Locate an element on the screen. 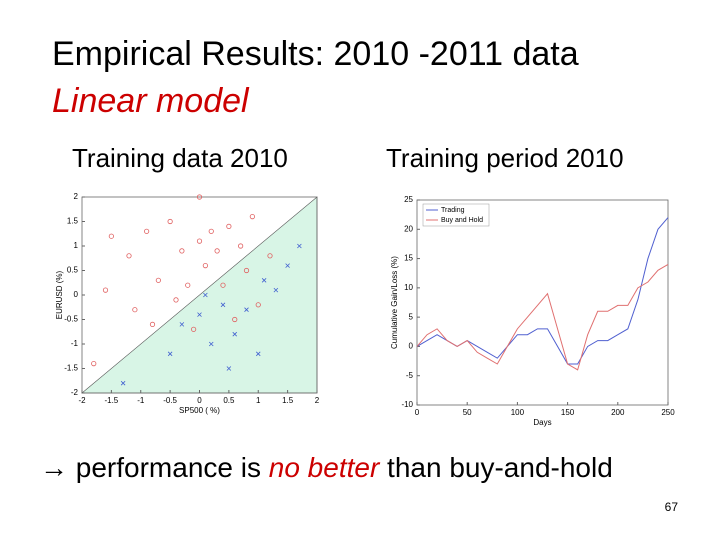 The height and width of the screenshot is (540, 720). x-tick-label: 0.5 is located at coordinates (229, 400).